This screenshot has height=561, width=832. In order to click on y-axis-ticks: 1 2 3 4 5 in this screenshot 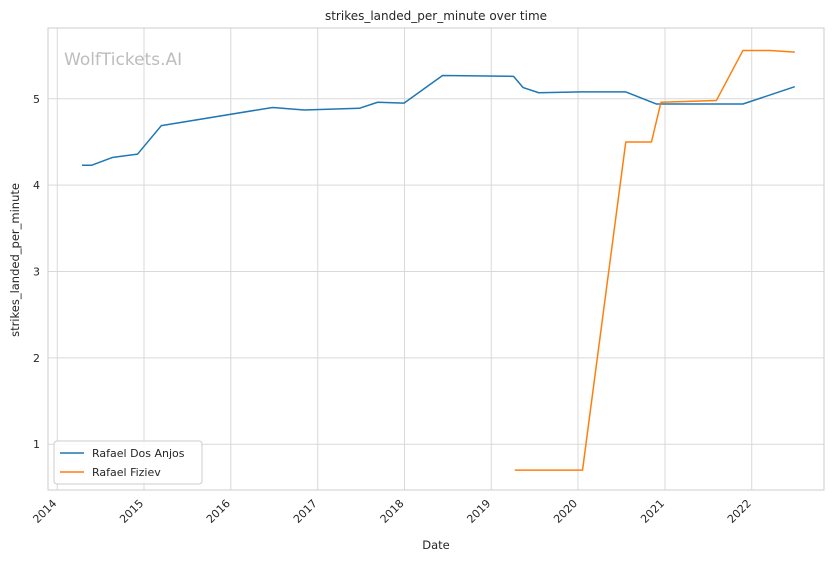, I will do `click(36, 272)`.